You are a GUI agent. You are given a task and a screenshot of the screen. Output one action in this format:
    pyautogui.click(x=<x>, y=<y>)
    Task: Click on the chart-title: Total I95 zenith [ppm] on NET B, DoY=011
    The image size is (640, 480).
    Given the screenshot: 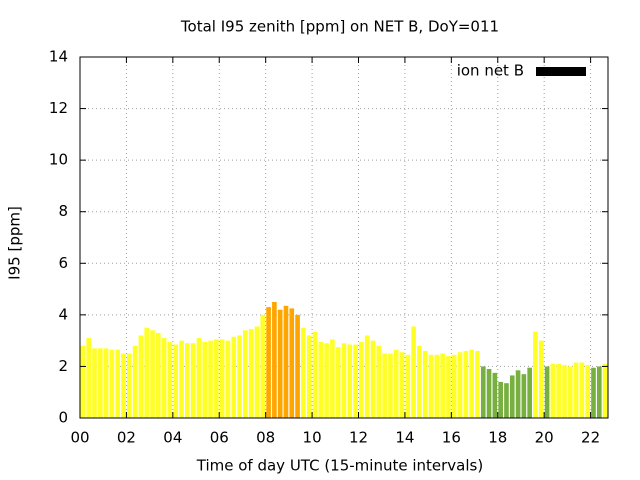 What is the action you would take?
    pyautogui.click(x=339, y=27)
    